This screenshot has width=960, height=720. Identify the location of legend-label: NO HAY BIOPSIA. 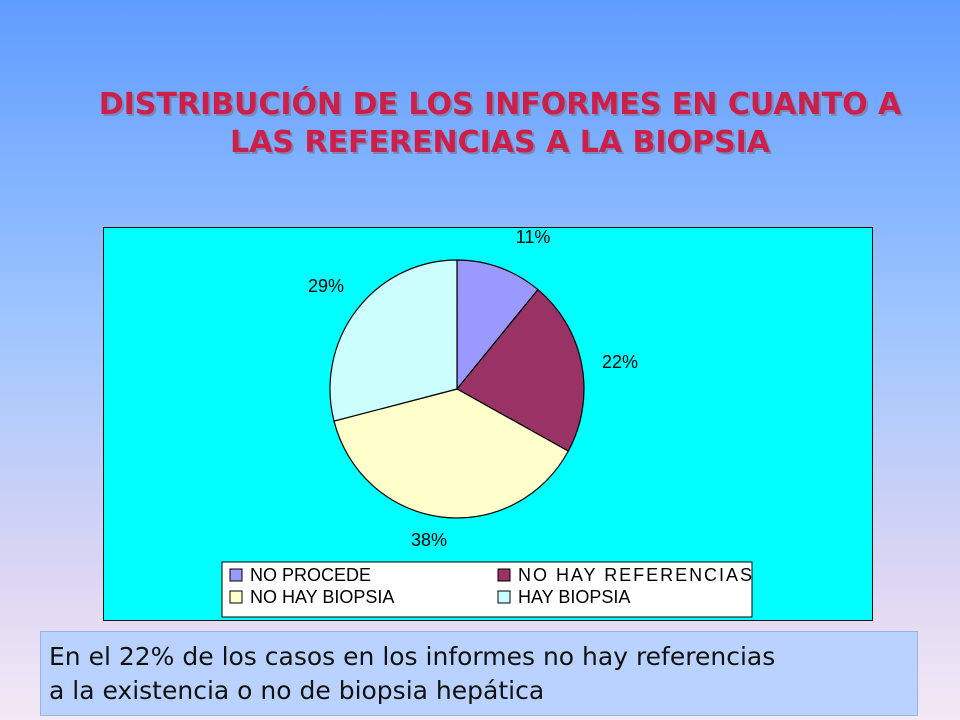
(322, 597).